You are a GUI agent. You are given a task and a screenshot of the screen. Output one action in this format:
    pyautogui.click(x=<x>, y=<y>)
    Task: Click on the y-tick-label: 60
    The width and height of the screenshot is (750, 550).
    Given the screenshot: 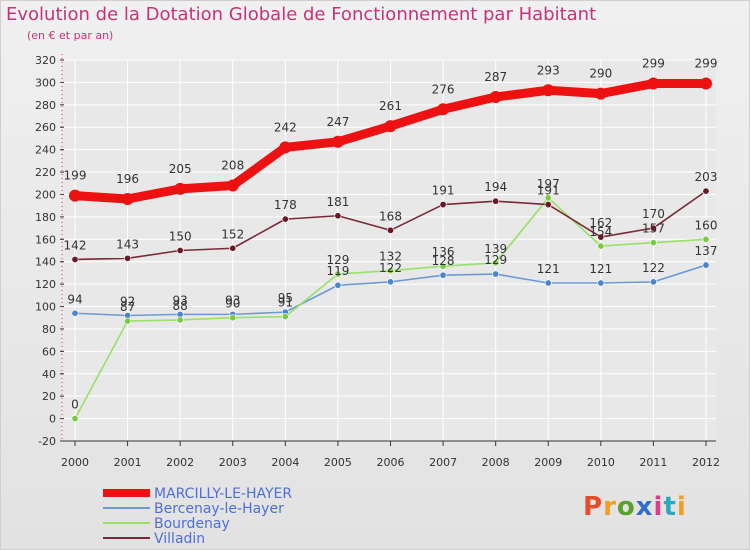 What is the action you would take?
    pyautogui.click(x=49, y=351)
    